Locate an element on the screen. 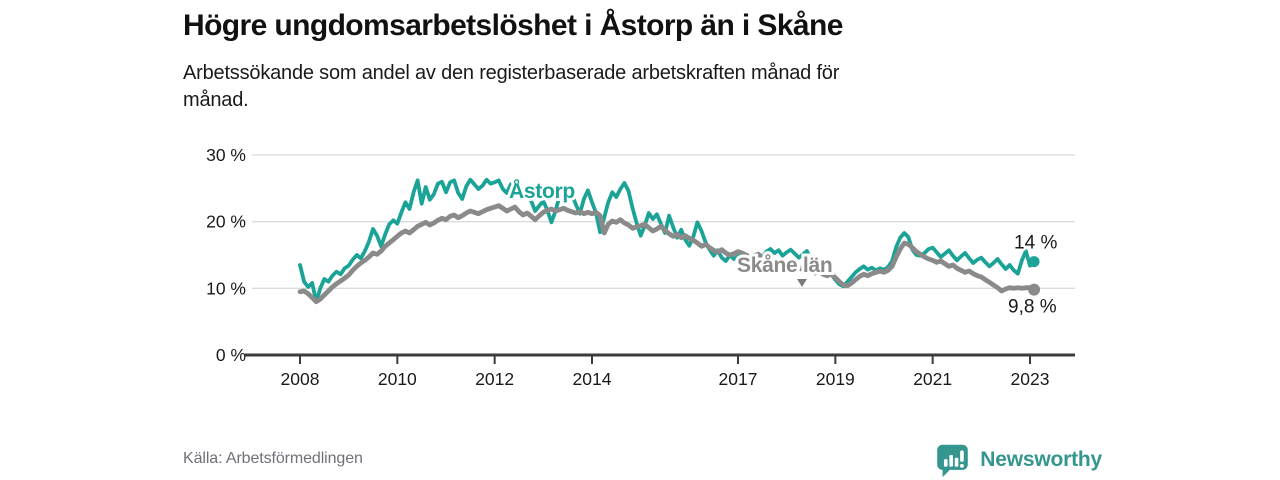  newsworthy-logo-text: Newsworthy is located at coordinates (1041, 459).